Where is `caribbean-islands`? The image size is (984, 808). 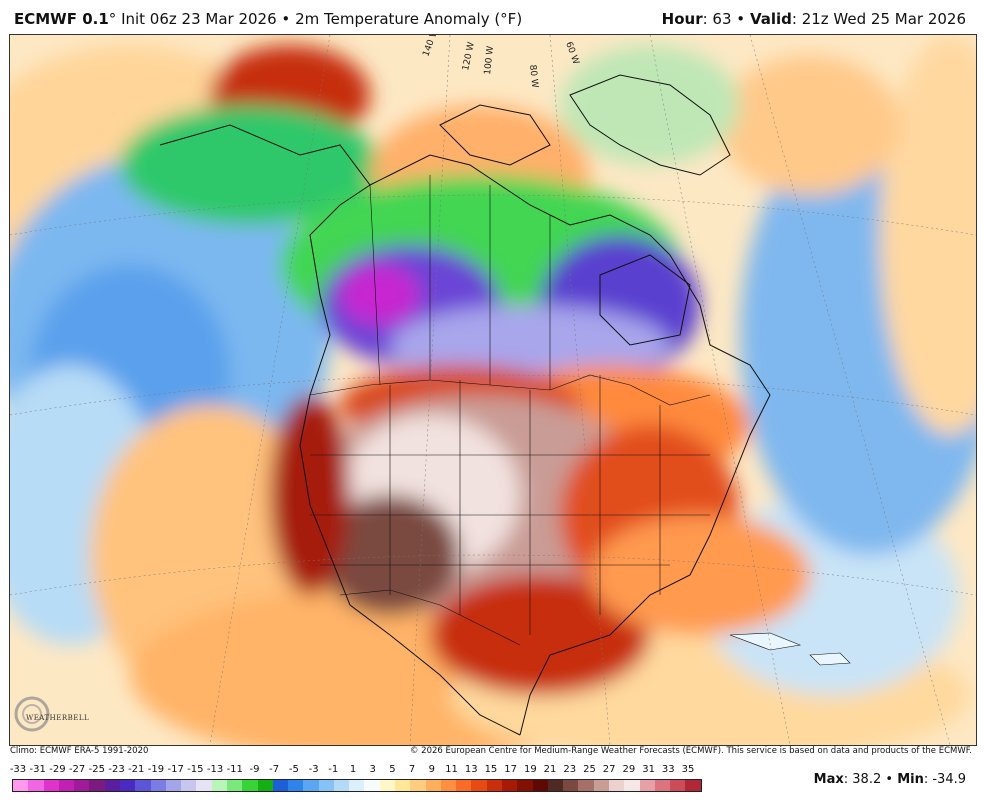
caribbean-islands is located at coordinates (790, 649).